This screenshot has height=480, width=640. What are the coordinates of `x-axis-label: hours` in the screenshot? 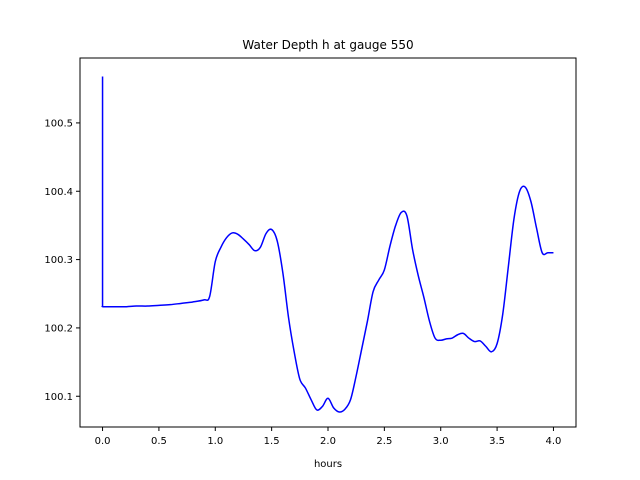 It's located at (328, 464).